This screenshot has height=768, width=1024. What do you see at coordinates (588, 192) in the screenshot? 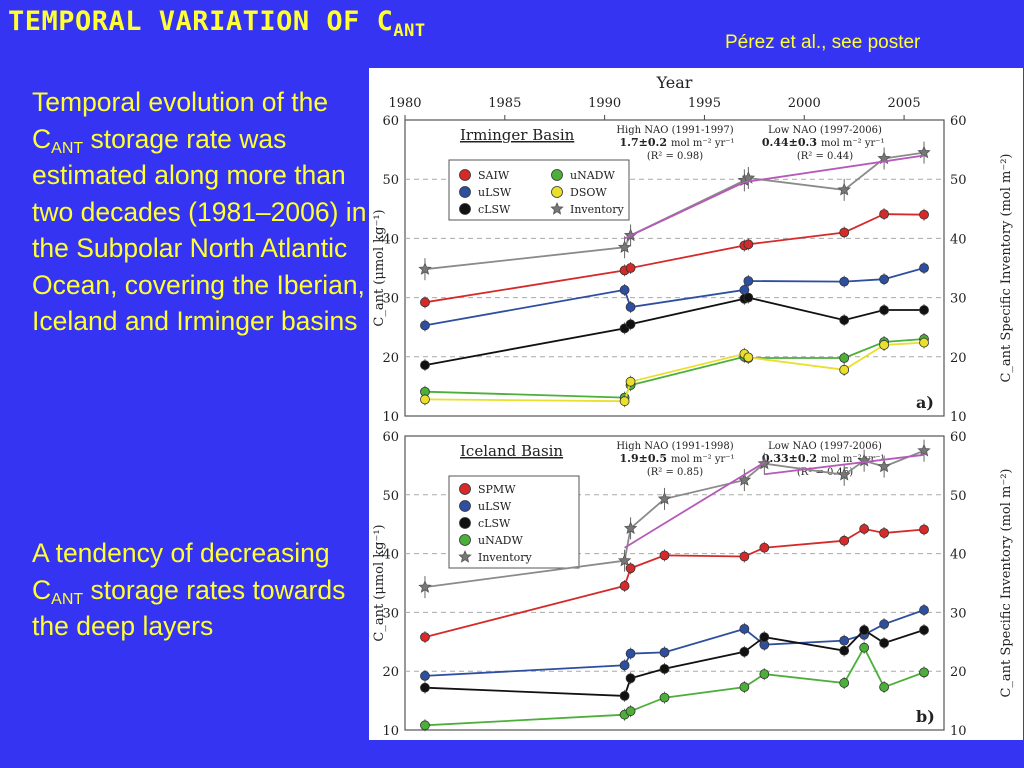
I see `legend-label: DSOW` at bounding box center [588, 192].